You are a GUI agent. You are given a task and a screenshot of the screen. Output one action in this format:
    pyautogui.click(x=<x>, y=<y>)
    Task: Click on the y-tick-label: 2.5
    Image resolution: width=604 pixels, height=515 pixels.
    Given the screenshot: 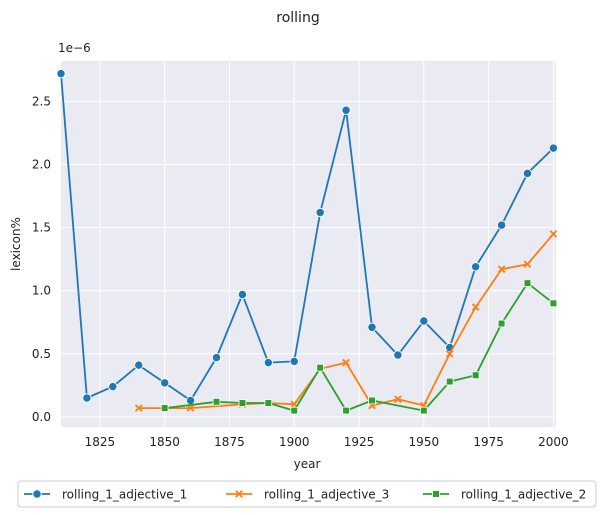 What is the action you would take?
    pyautogui.click(x=41, y=101)
    